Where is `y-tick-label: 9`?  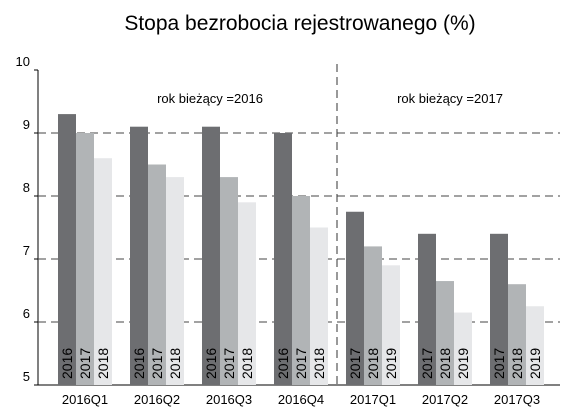 y-tick-label: 9 is located at coordinates (26, 124).